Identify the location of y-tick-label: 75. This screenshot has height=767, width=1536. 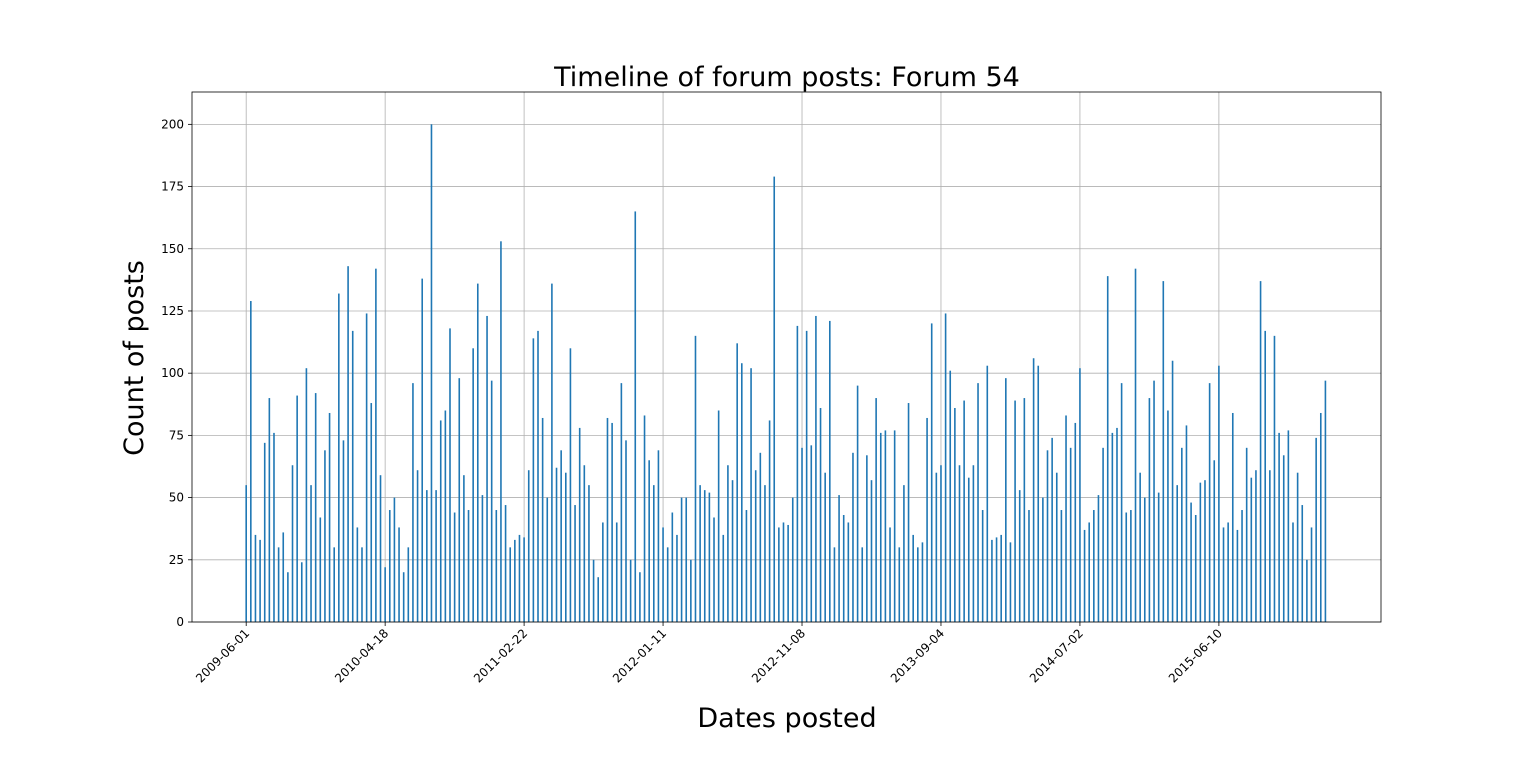
(176, 435).